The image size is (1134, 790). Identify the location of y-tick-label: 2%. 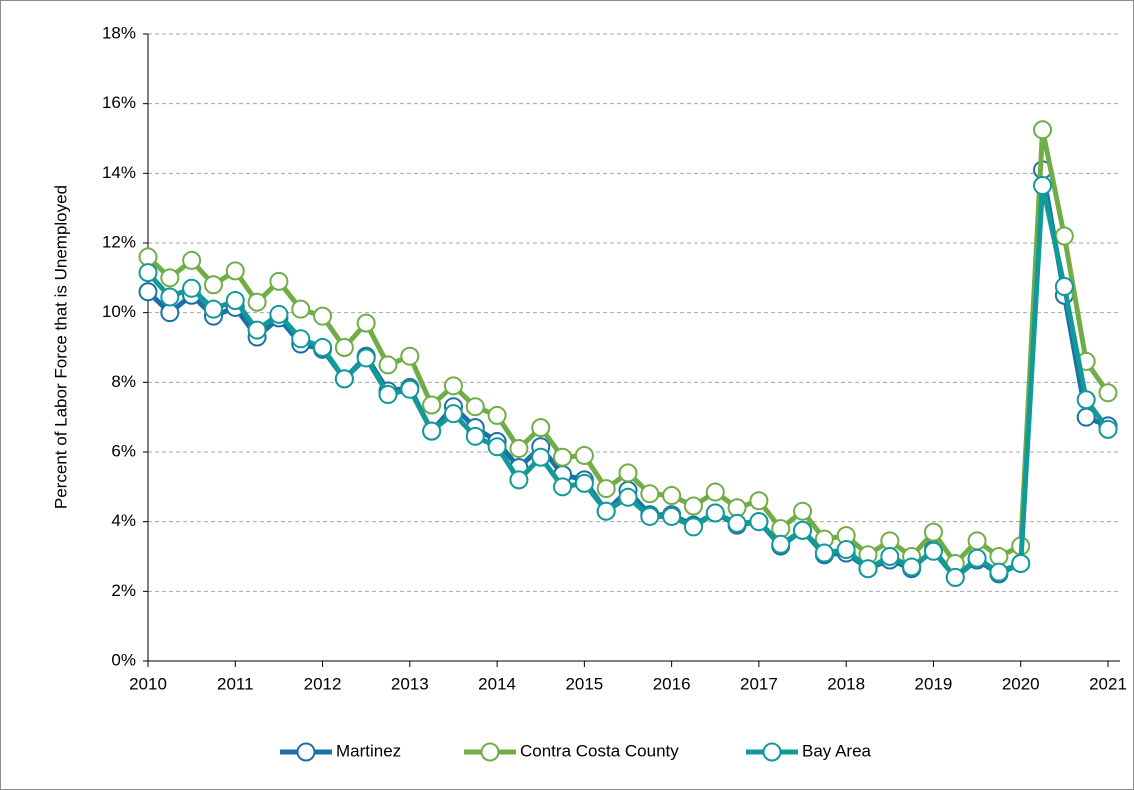
(123, 590).